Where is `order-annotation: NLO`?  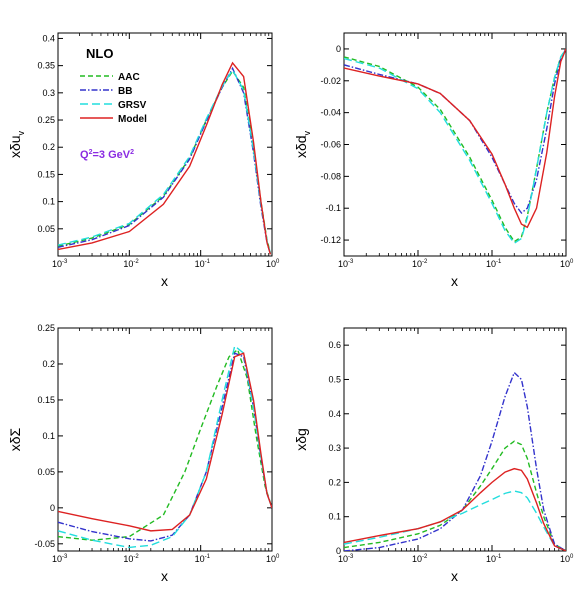
order-annotation: NLO is located at coordinates (99, 53).